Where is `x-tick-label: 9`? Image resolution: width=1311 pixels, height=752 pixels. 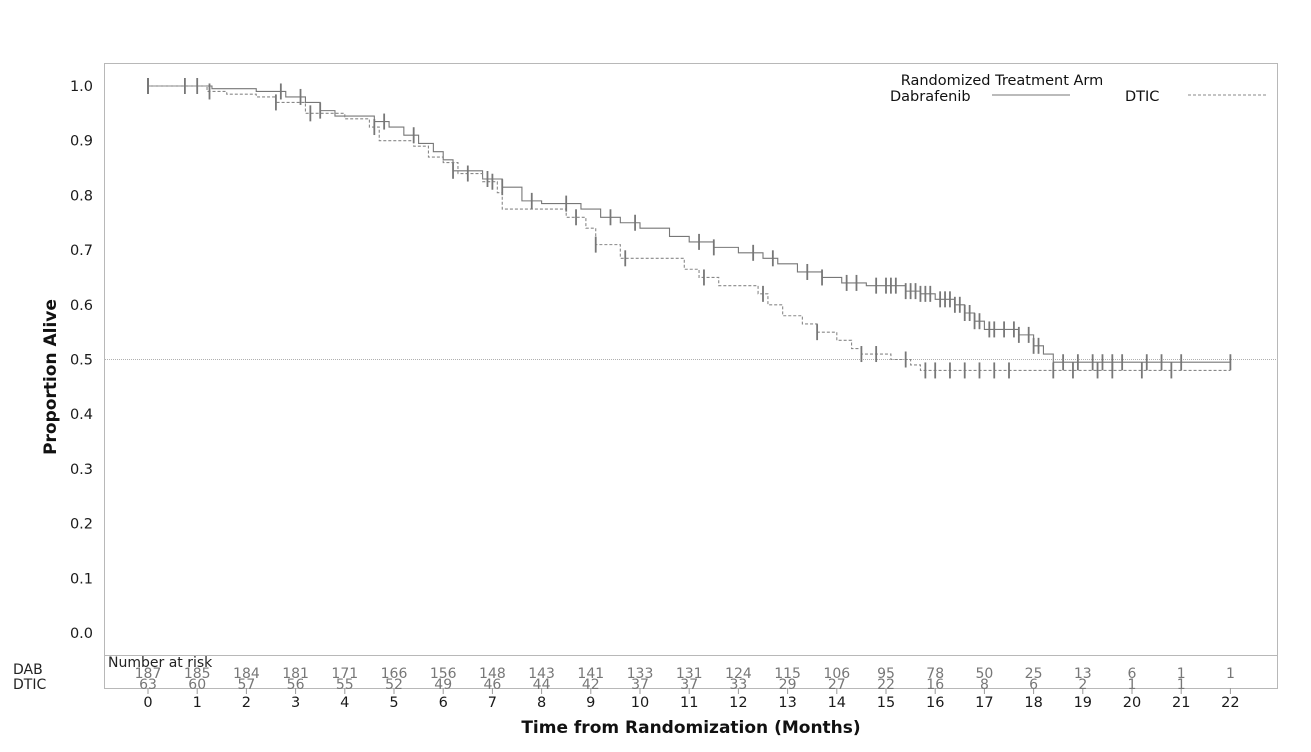
x-tick-label: 9 is located at coordinates (590, 703).